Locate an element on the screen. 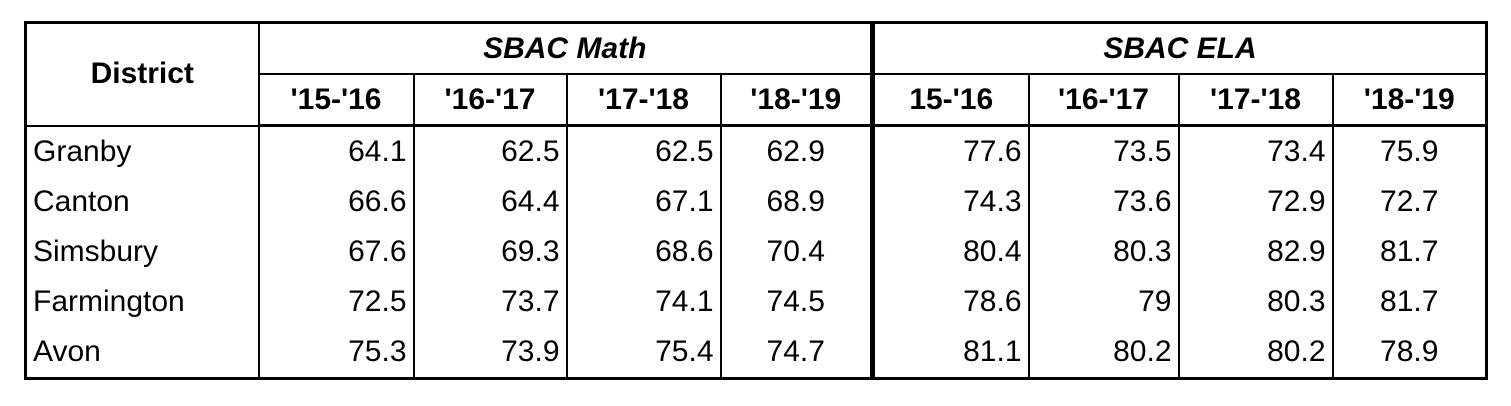 The image size is (1511, 406). score-cell: 74.1 is located at coordinates (643, 302).